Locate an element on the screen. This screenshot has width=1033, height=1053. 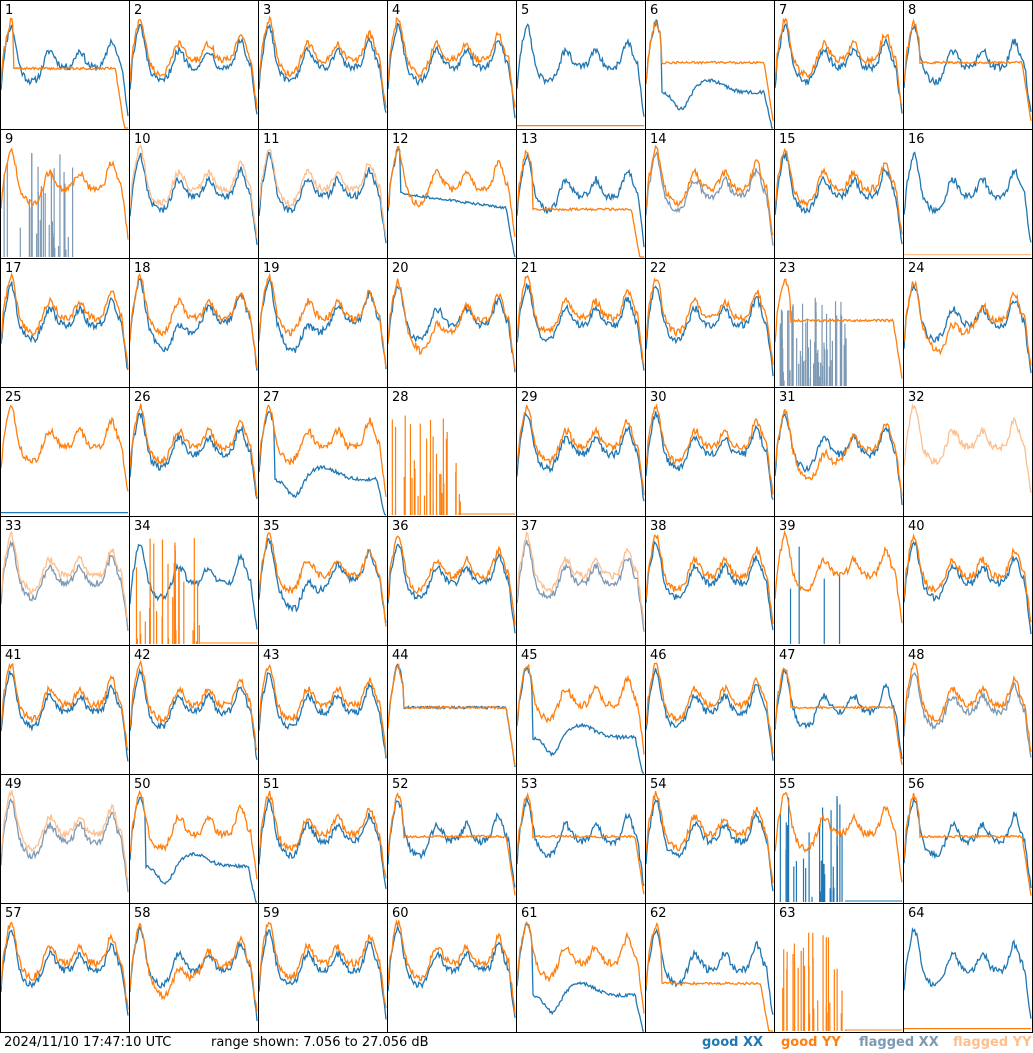
panel-56: 56 is located at coordinates (967, 836).